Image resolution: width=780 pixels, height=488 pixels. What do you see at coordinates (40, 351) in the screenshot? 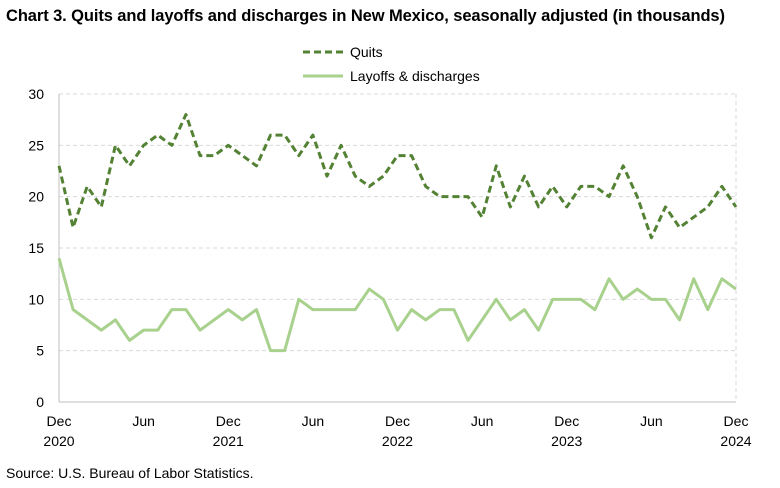
I see `y-tick-label: 5` at bounding box center [40, 351].